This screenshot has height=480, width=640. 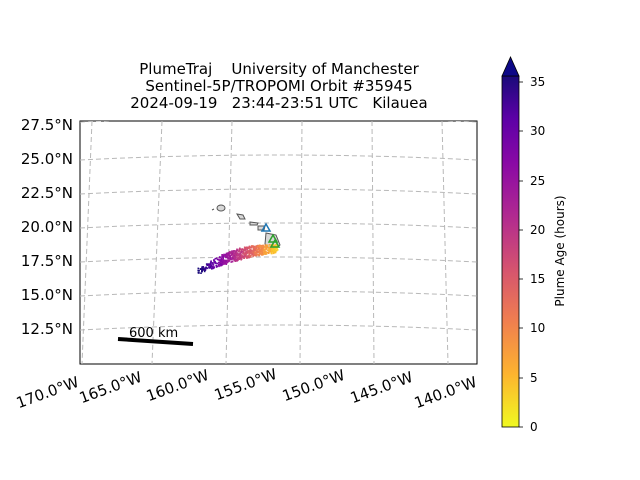 I want to click on lon-label: 170.0°W, so click(x=48, y=392).